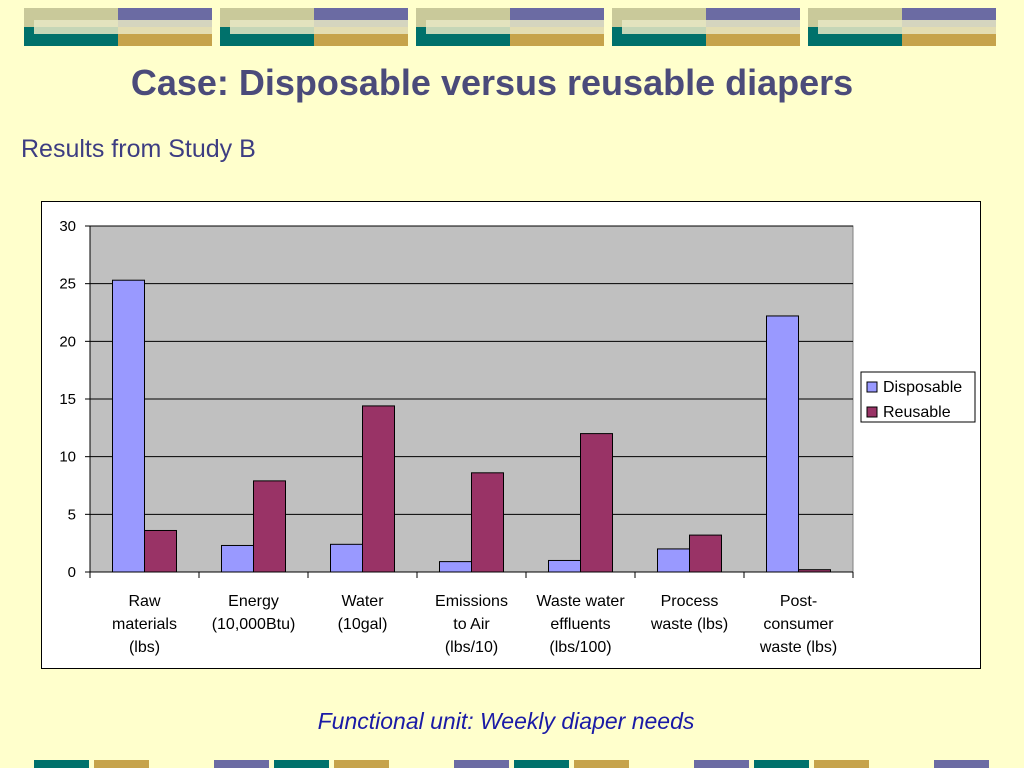 Image resolution: width=1024 pixels, height=768 pixels. Describe the element at coordinates (138, 149) in the screenshot. I see `slide-subtitle: Results from Study B` at that location.